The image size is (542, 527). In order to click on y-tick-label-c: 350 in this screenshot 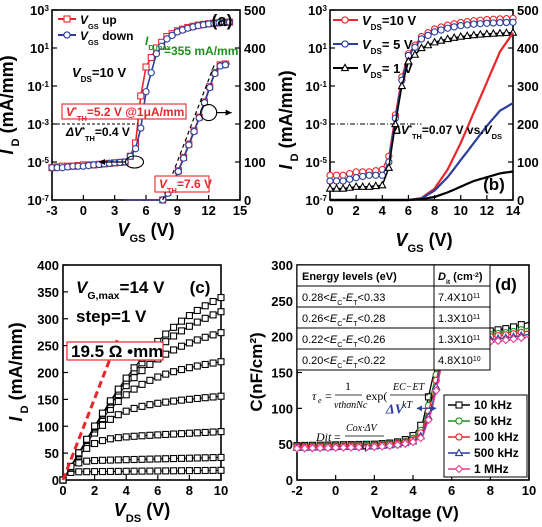, I will do `click(48, 292)`.